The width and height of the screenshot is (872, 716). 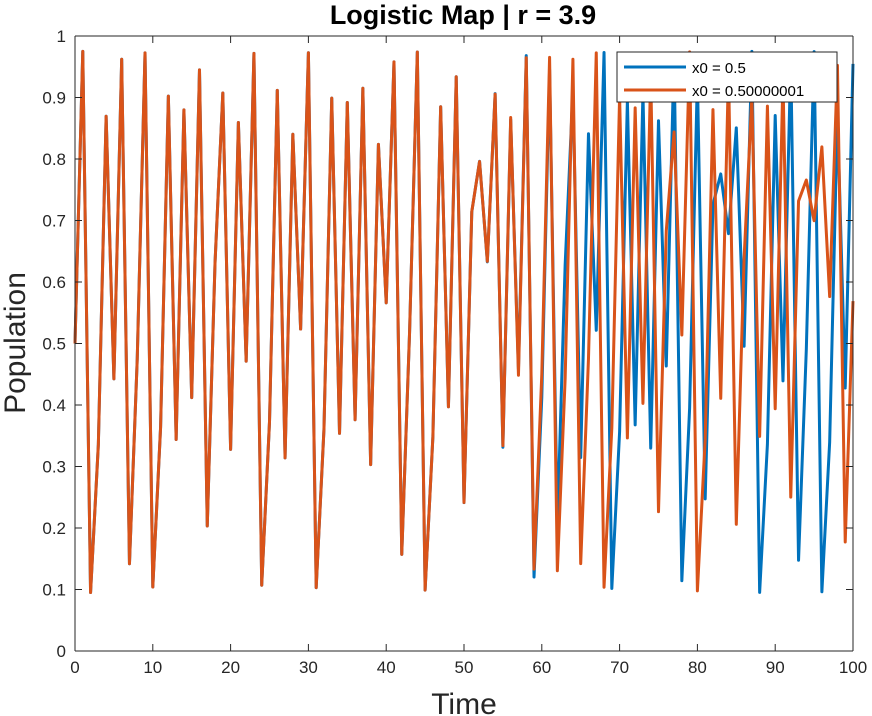 What do you see at coordinates (54, 528) in the screenshot?
I see `y-tick-label: 0.2` at bounding box center [54, 528].